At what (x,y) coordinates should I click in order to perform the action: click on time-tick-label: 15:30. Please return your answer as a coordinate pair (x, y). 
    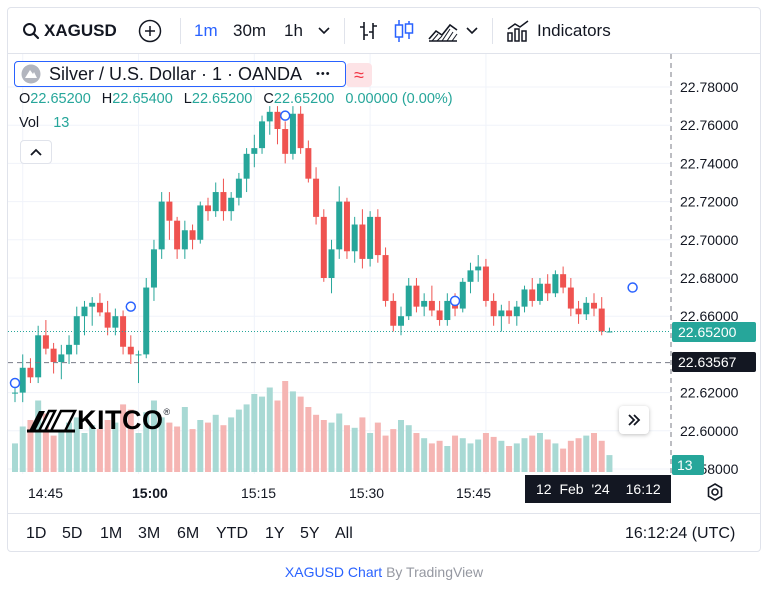
    Looking at the image, I should click on (366, 493).